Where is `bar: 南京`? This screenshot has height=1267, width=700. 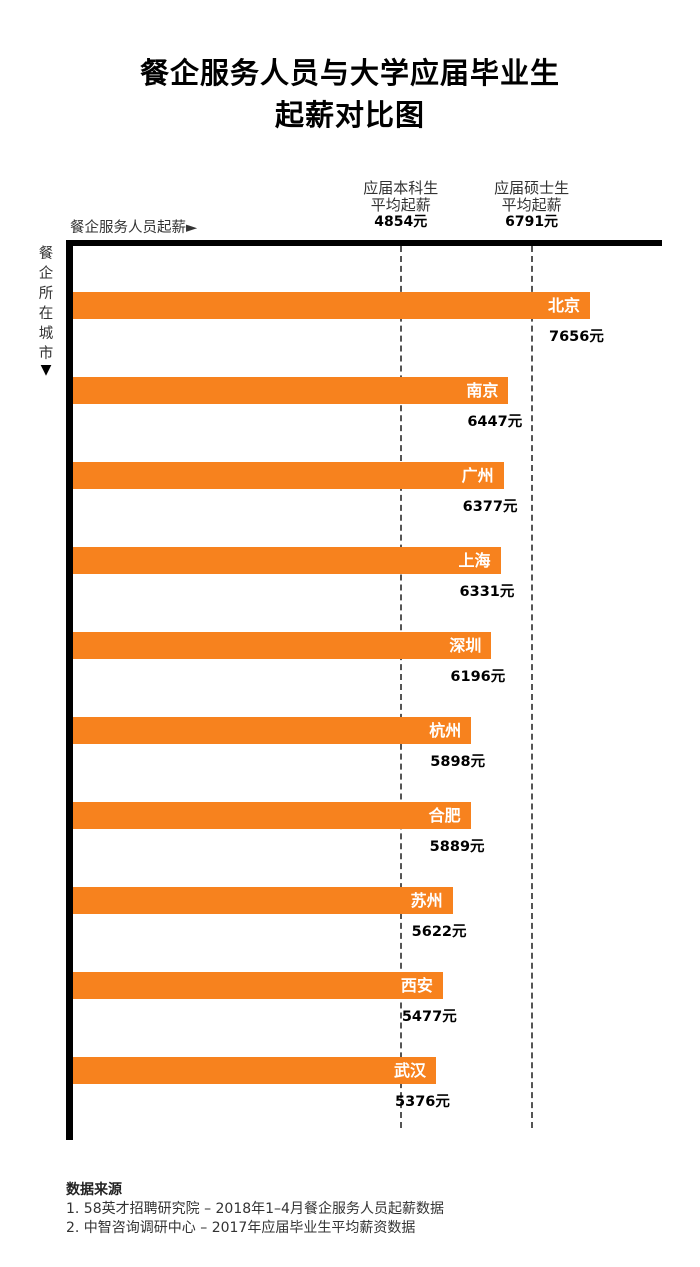
bar: 南京 is located at coordinates (291, 390).